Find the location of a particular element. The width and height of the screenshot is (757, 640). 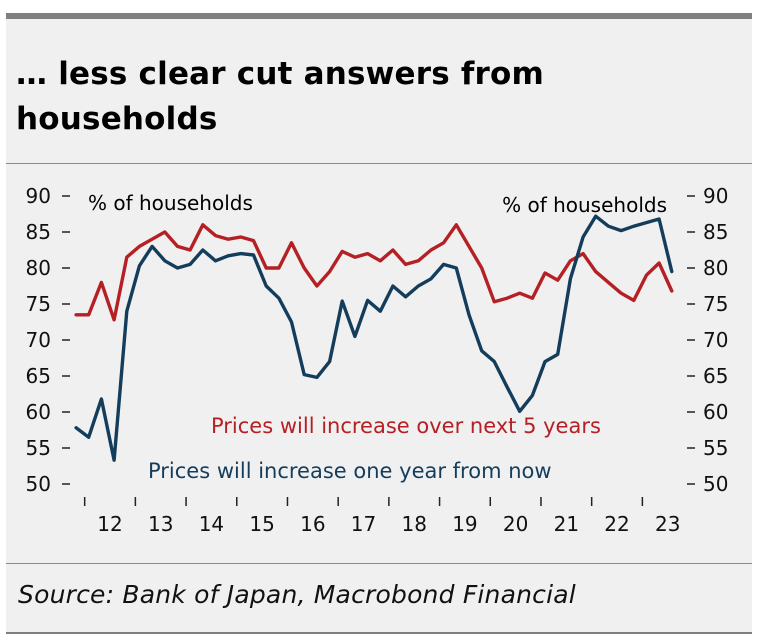

y-tick-label-right: 55 is located at coordinates (715, 448).